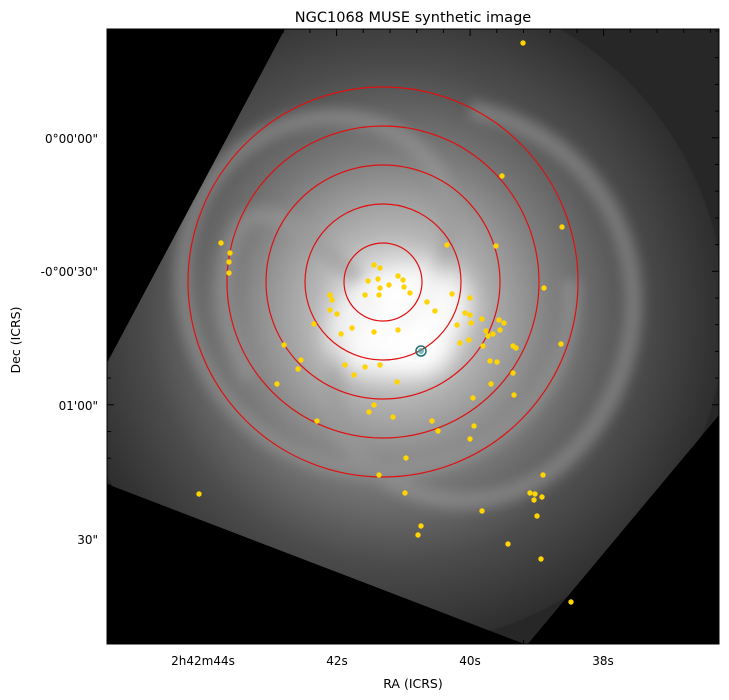 The height and width of the screenshot is (700, 729). What do you see at coordinates (413, 18) in the screenshot?
I see `chart-title: NGC1068 MUSE synthetic image` at bounding box center [413, 18].